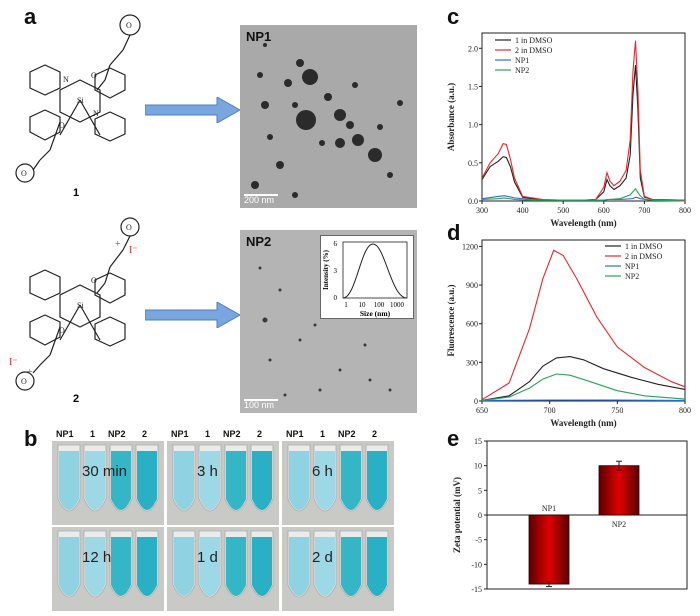 The height and width of the screenshot is (616, 700). Describe the element at coordinates (336, 271) in the screenshot. I see `inset-ytick-3: 3` at that location.